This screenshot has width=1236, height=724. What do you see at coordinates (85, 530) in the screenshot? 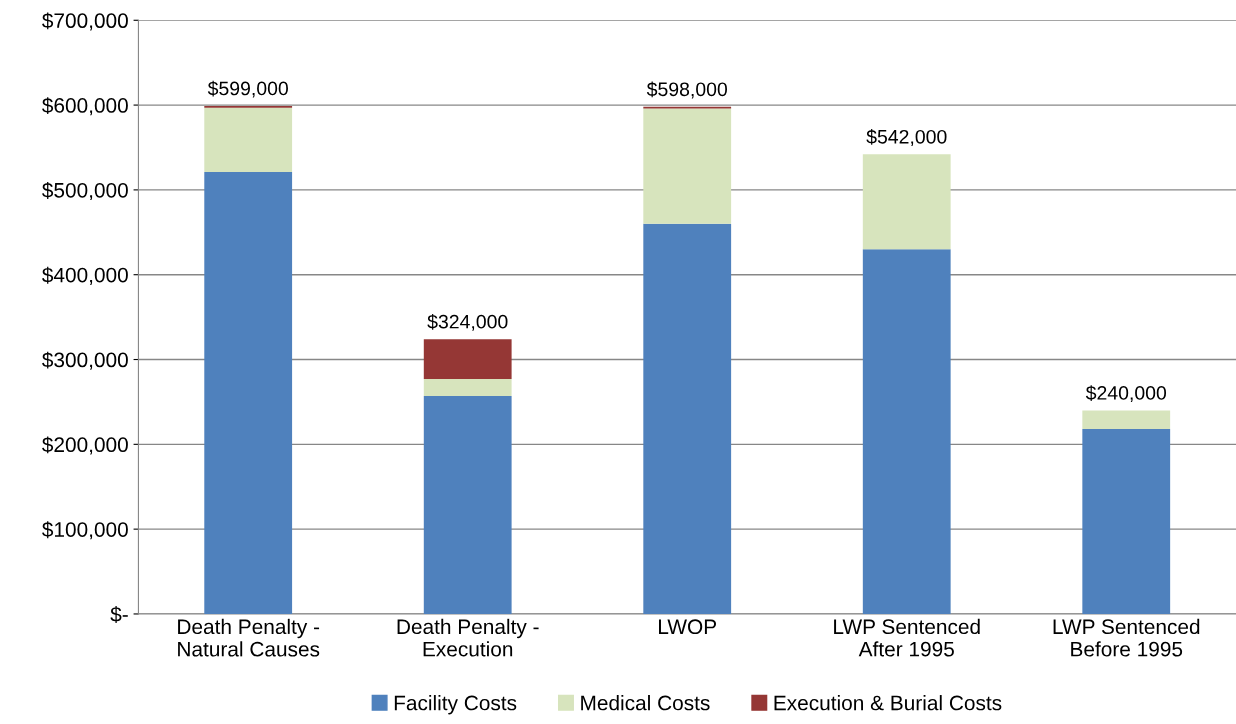
I see `y-tick-label: $100,000` at bounding box center [85, 530].